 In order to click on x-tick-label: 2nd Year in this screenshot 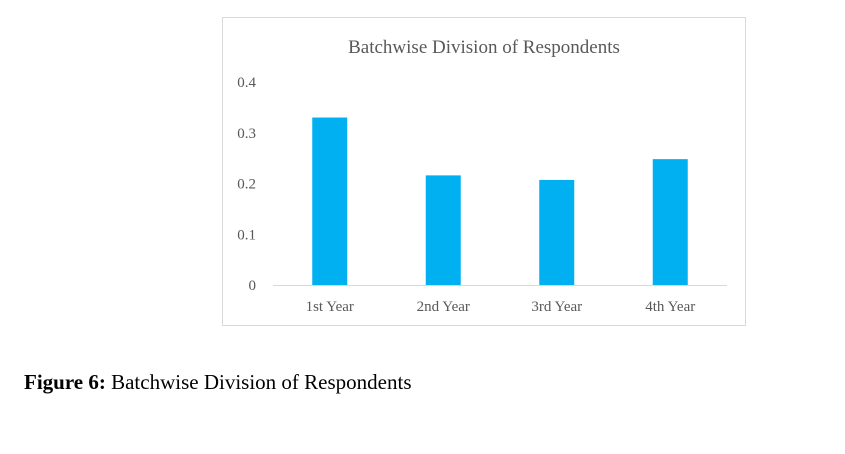, I will do `click(443, 307)`.